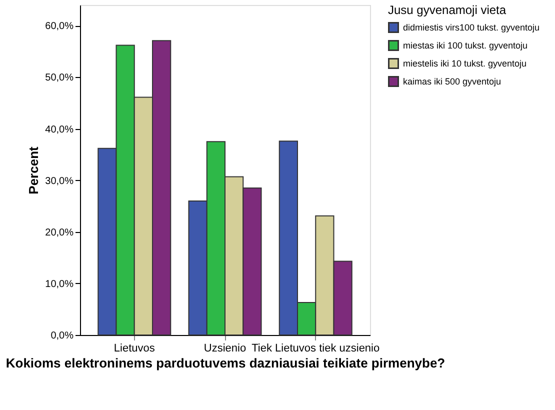 The height and width of the screenshot is (410, 555). What do you see at coordinates (225, 348) in the screenshot?
I see `x-tick-label: Uzsienio` at bounding box center [225, 348].